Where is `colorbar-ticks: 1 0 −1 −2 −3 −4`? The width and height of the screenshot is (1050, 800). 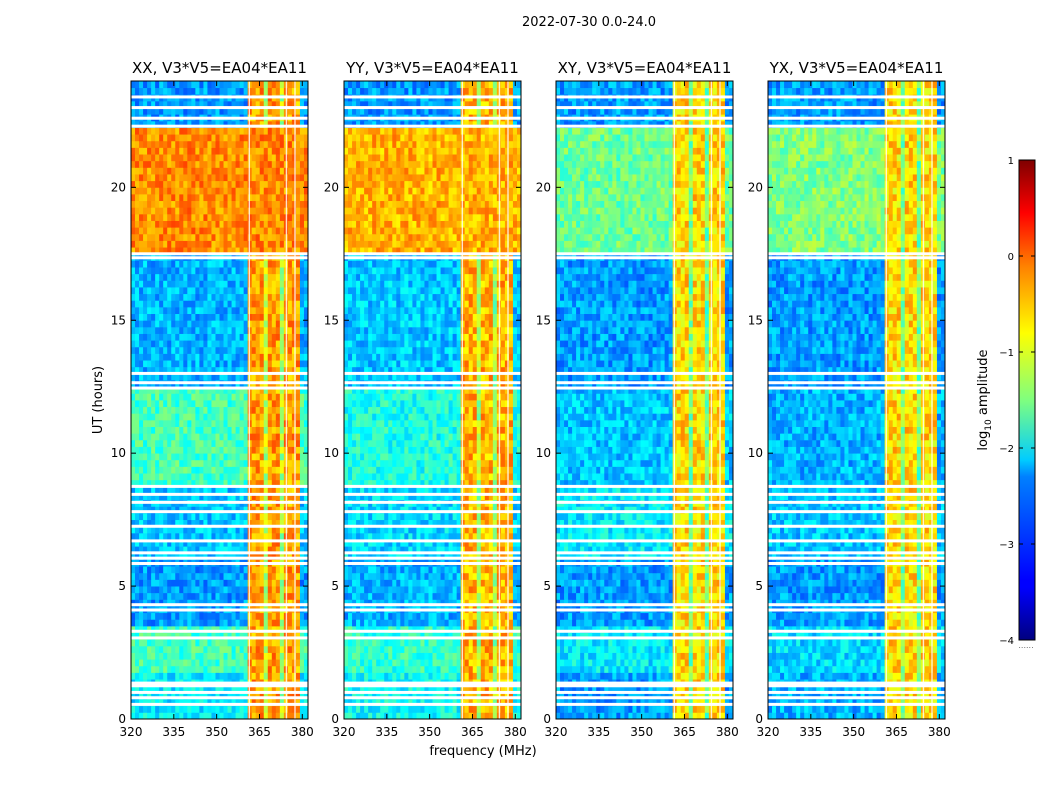 colorbar-ticks: 1 0 −1 −2 −3 −4 is located at coordinates (1017, 401).